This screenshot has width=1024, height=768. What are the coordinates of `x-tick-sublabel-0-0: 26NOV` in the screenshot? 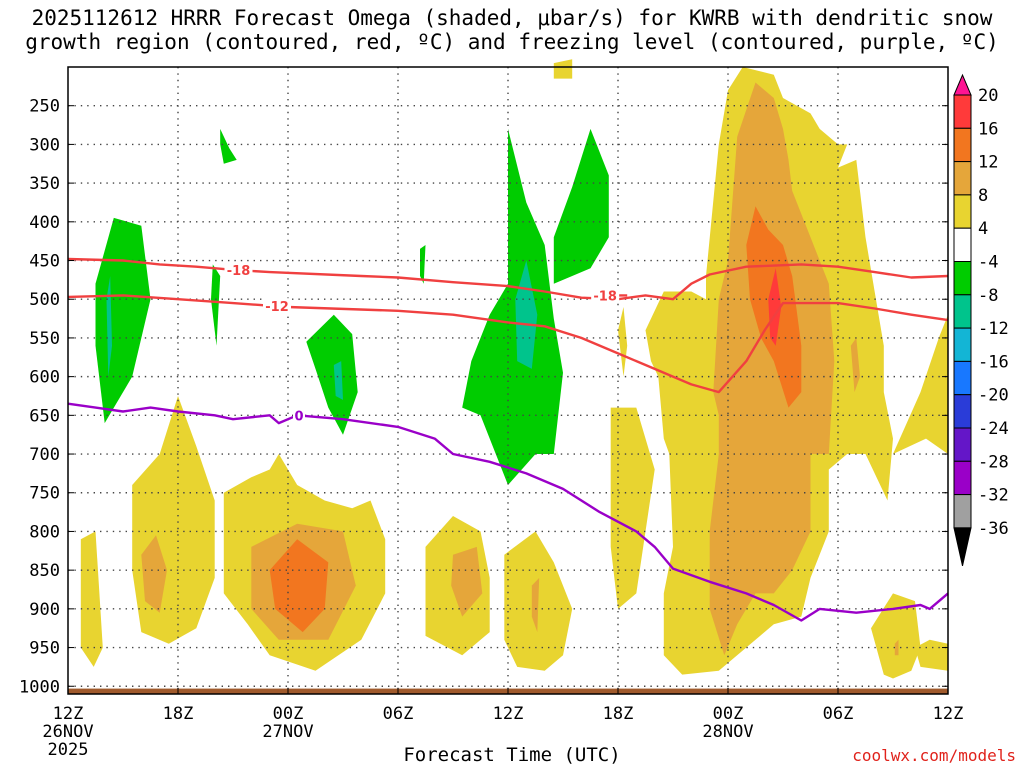 It's located at (67, 732).